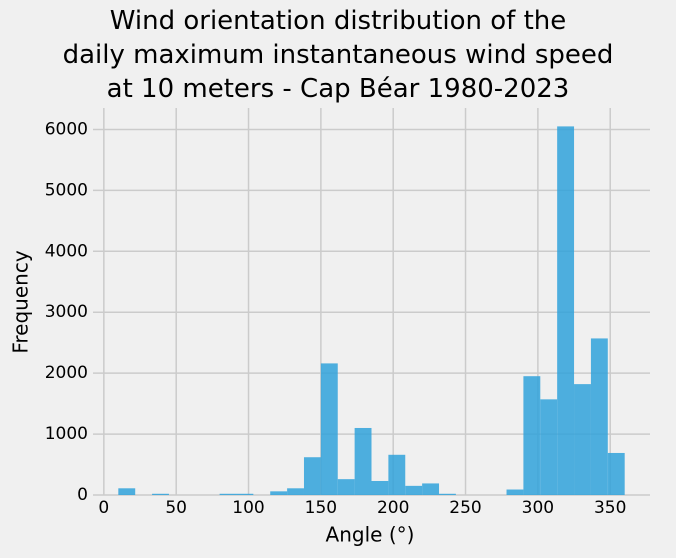 The image size is (676, 558). What do you see at coordinates (321, 508) in the screenshot?
I see `x-tick-label: 150` at bounding box center [321, 508].